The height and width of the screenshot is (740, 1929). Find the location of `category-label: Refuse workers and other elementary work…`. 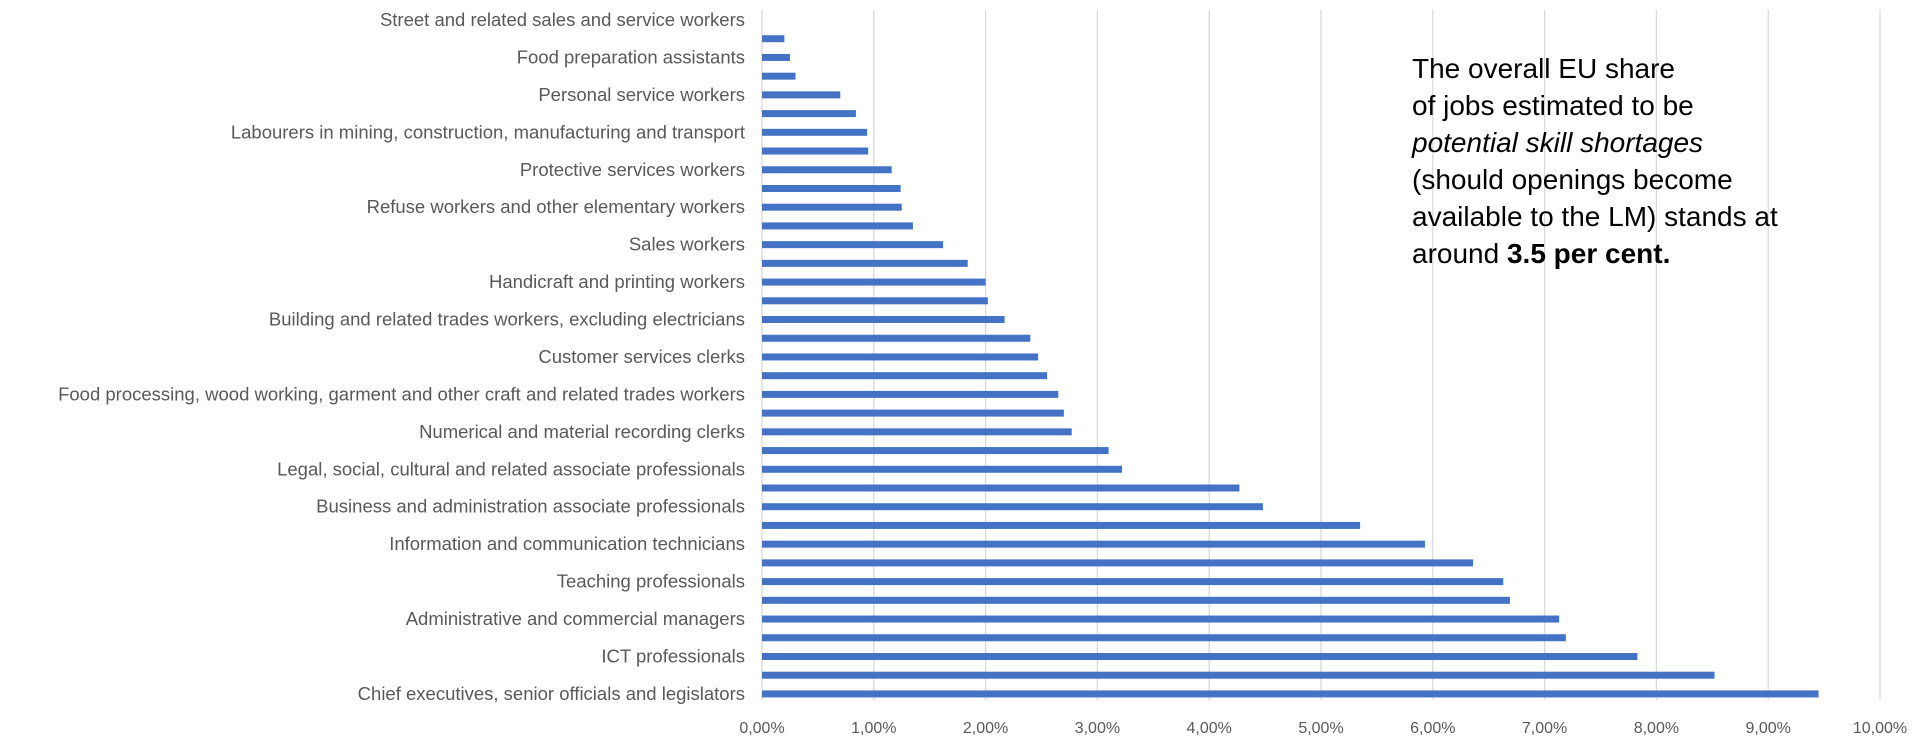

category-label: Refuse workers and other elementary work… is located at coordinates (556, 206).